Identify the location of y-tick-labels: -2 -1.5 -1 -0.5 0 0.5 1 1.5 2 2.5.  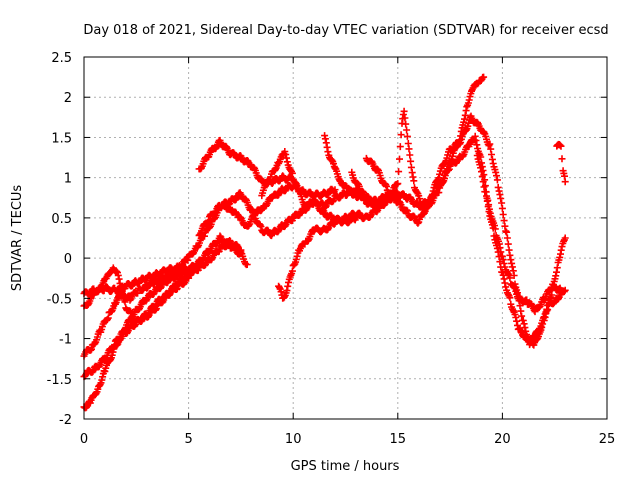
(59, 239).